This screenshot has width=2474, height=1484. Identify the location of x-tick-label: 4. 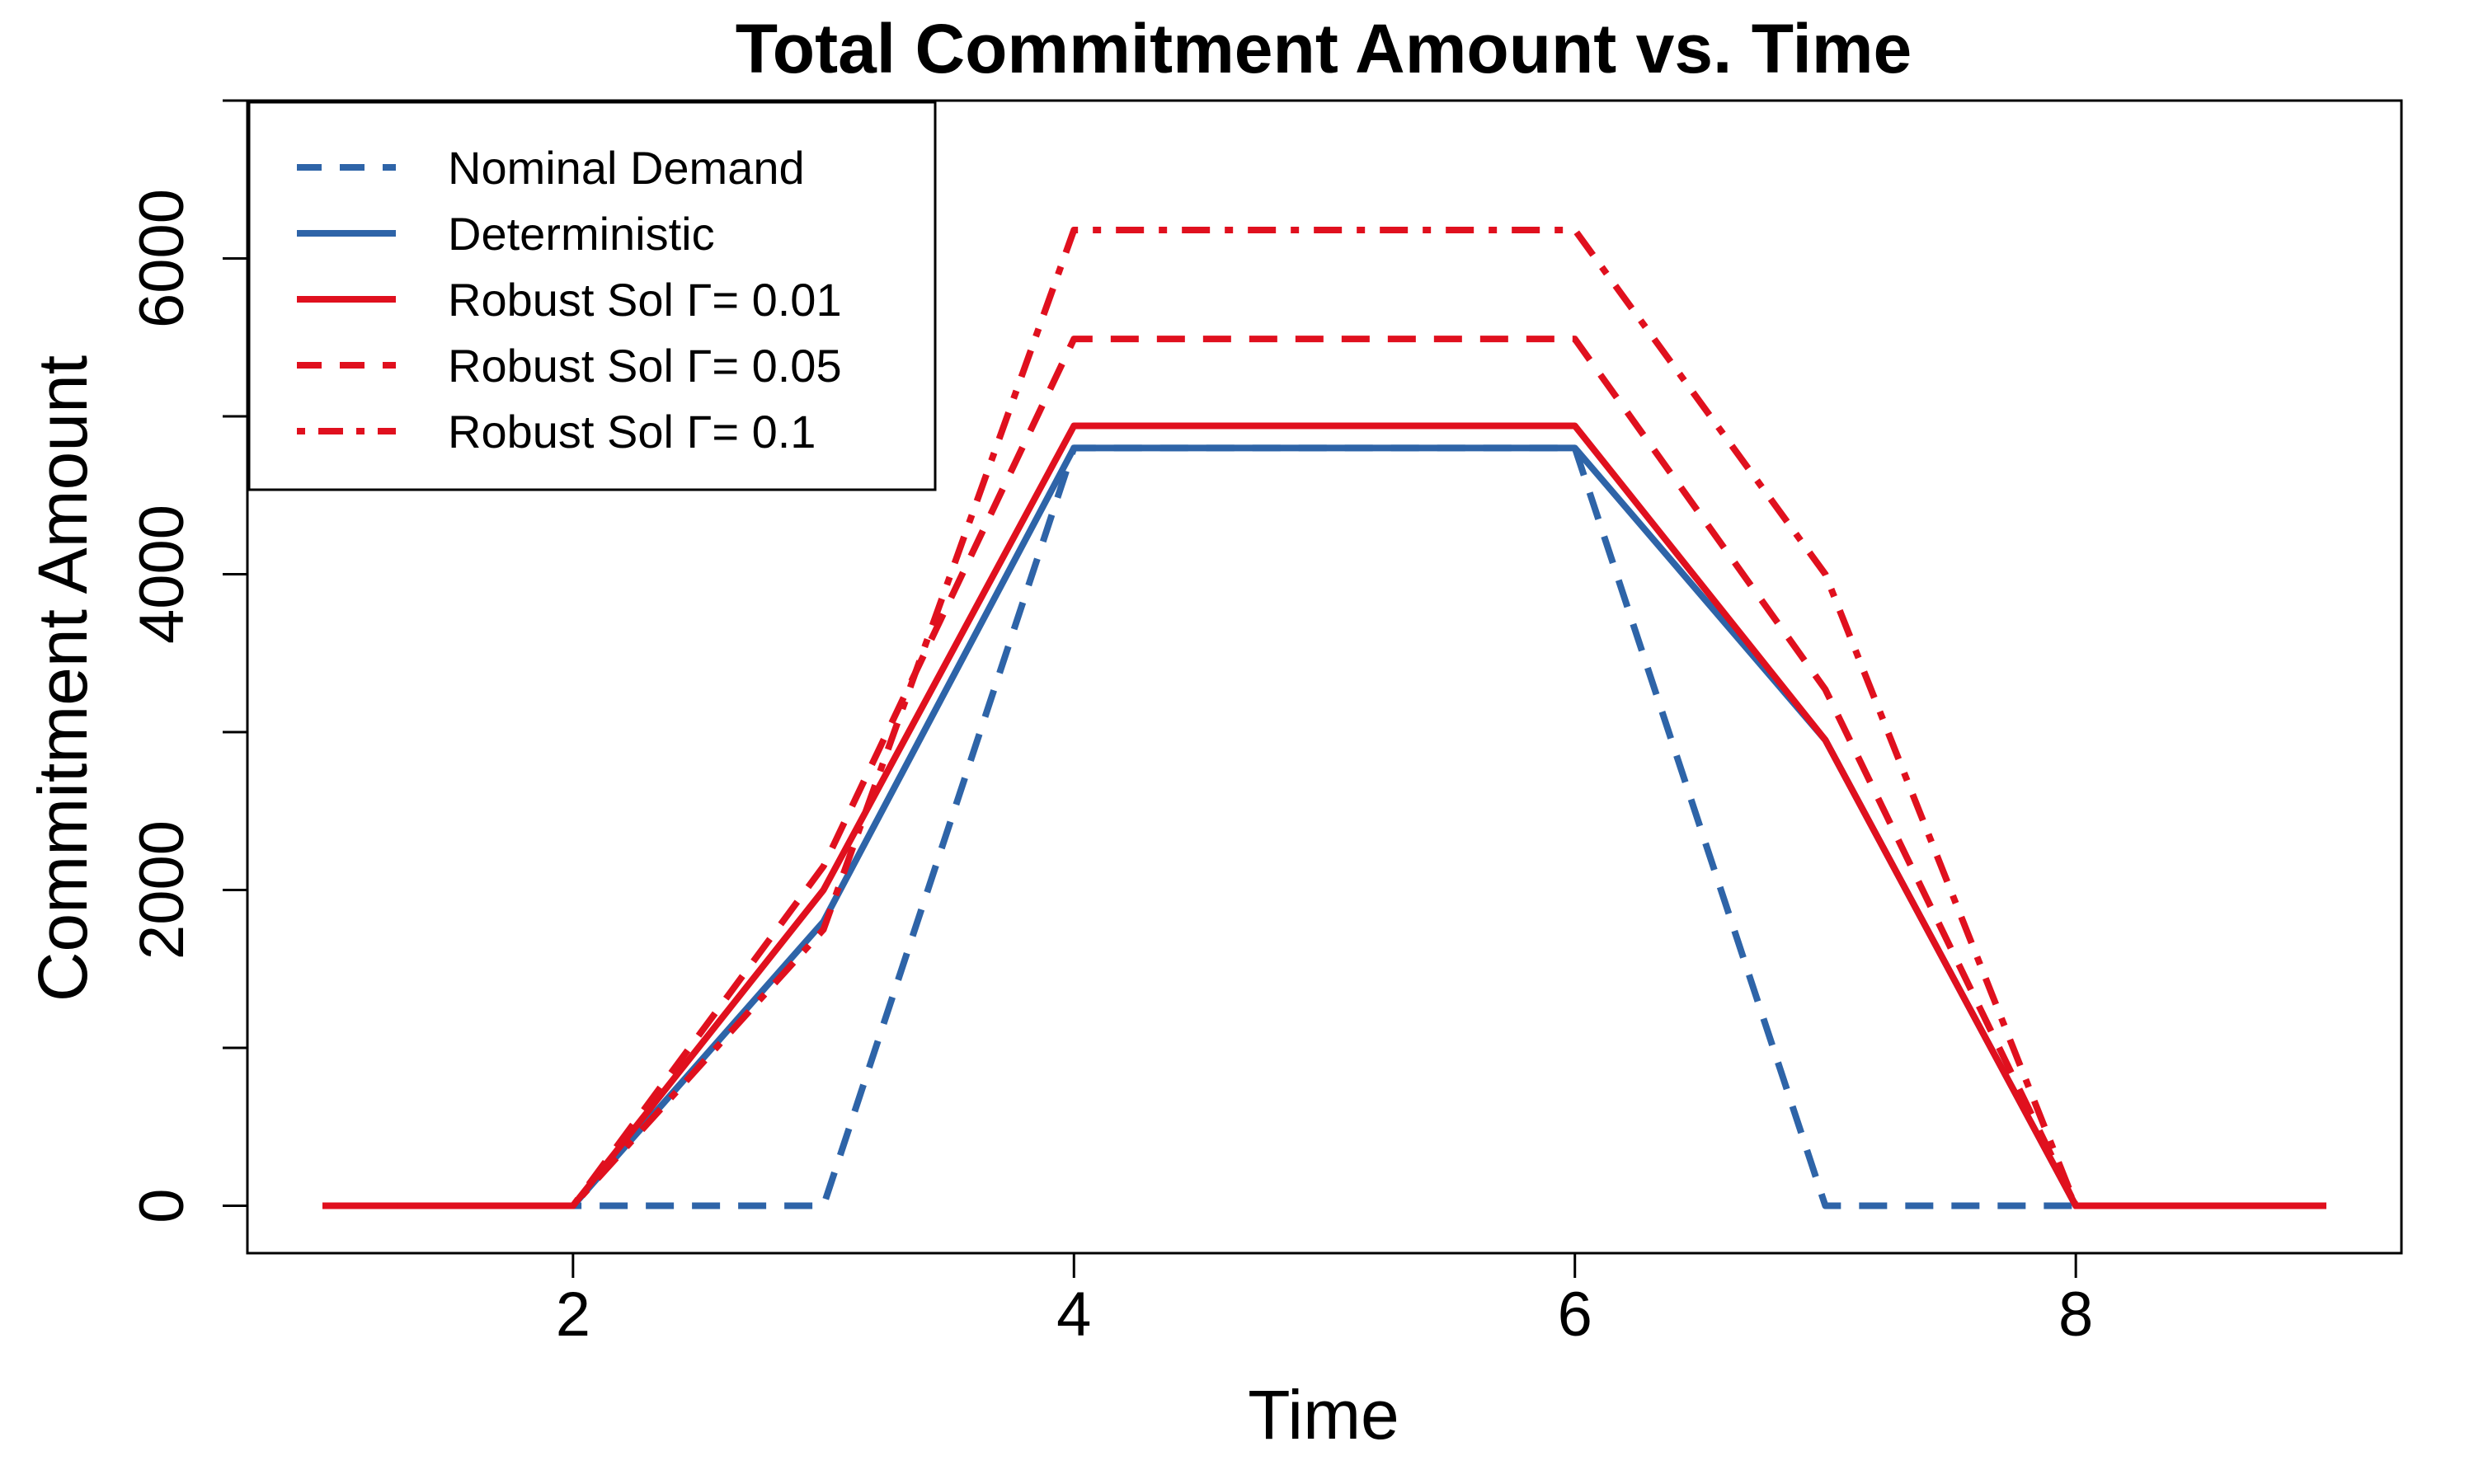
(1073, 1315).